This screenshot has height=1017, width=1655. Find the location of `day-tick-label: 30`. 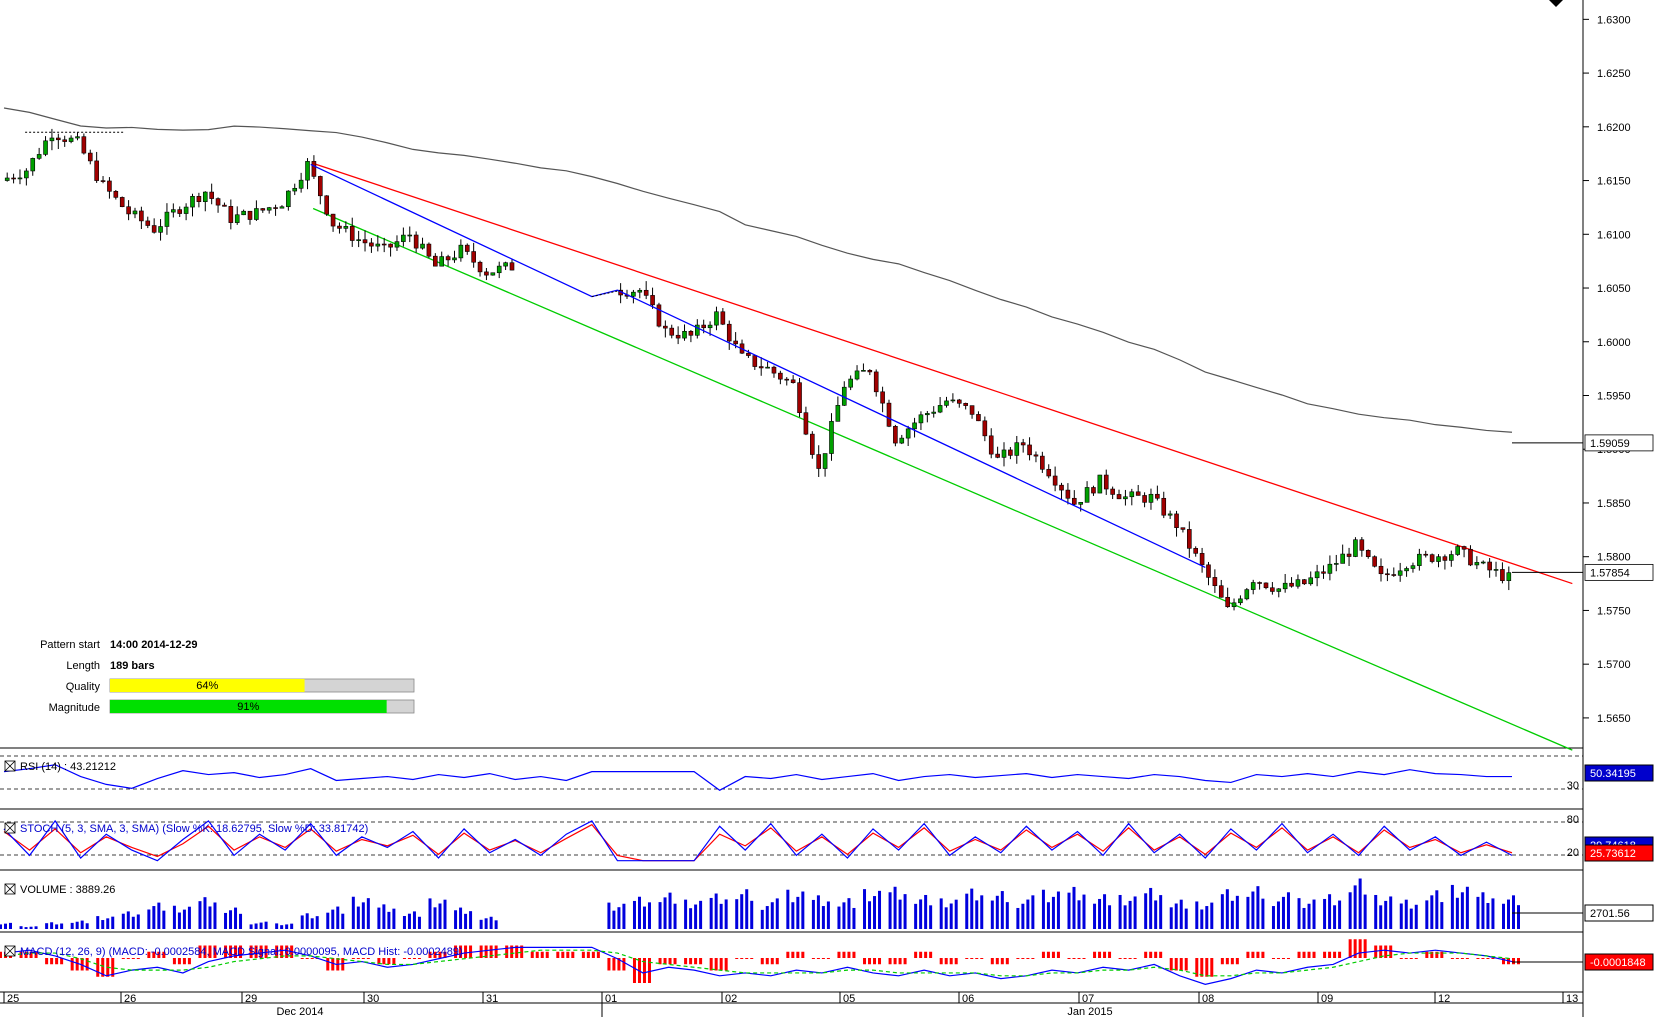

day-tick-label: 30 is located at coordinates (373, 999).